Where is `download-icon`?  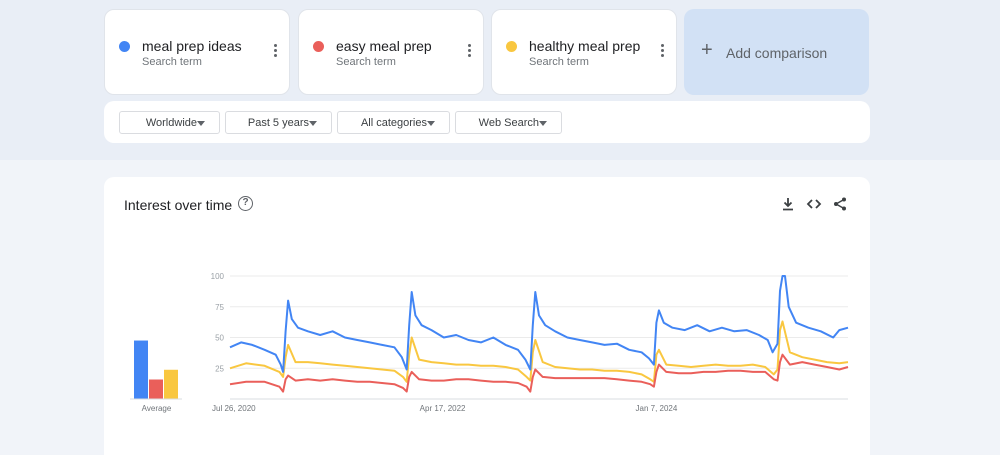
download-icon is located at coordinates (788, 204).